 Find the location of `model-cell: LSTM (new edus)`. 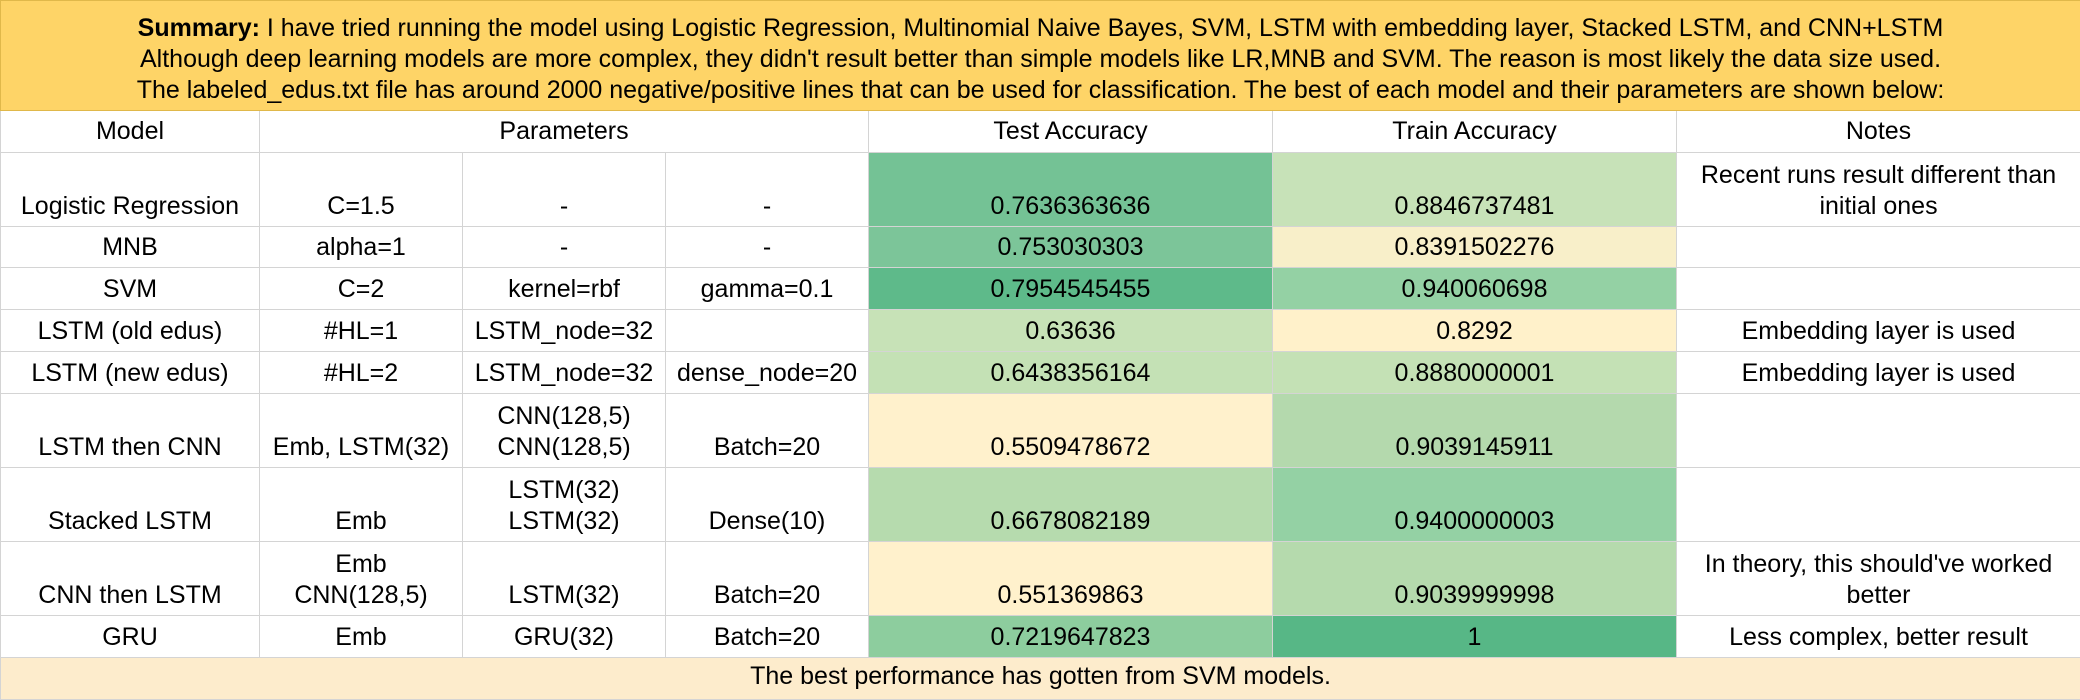

model-cell: LSTM (new edus) is located at coordinates (130, 372).